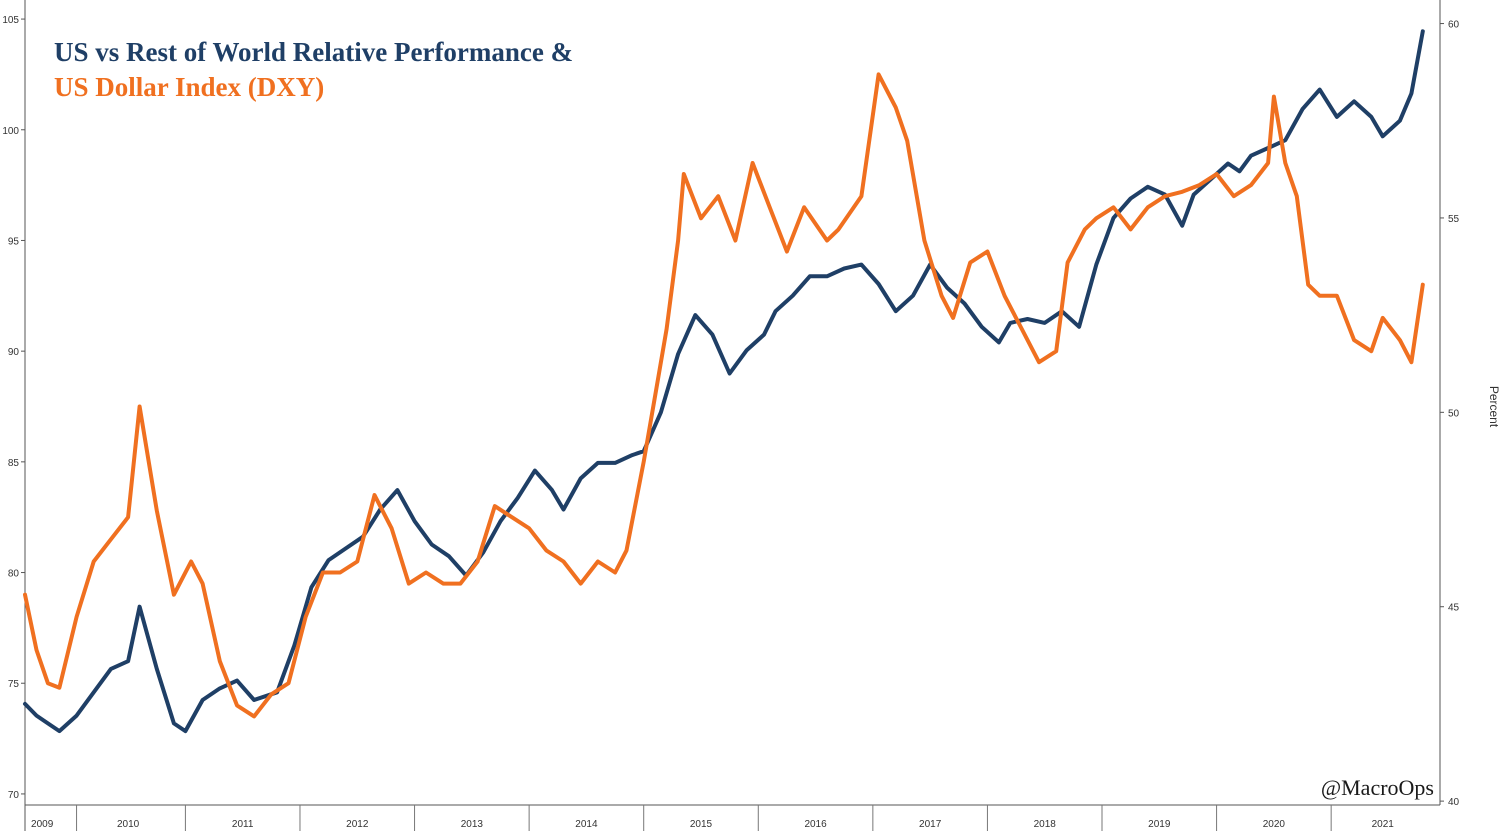  Describe the element at coordinates (562, 52) in the screenshot. I see `title-ampersand: &` at that location.